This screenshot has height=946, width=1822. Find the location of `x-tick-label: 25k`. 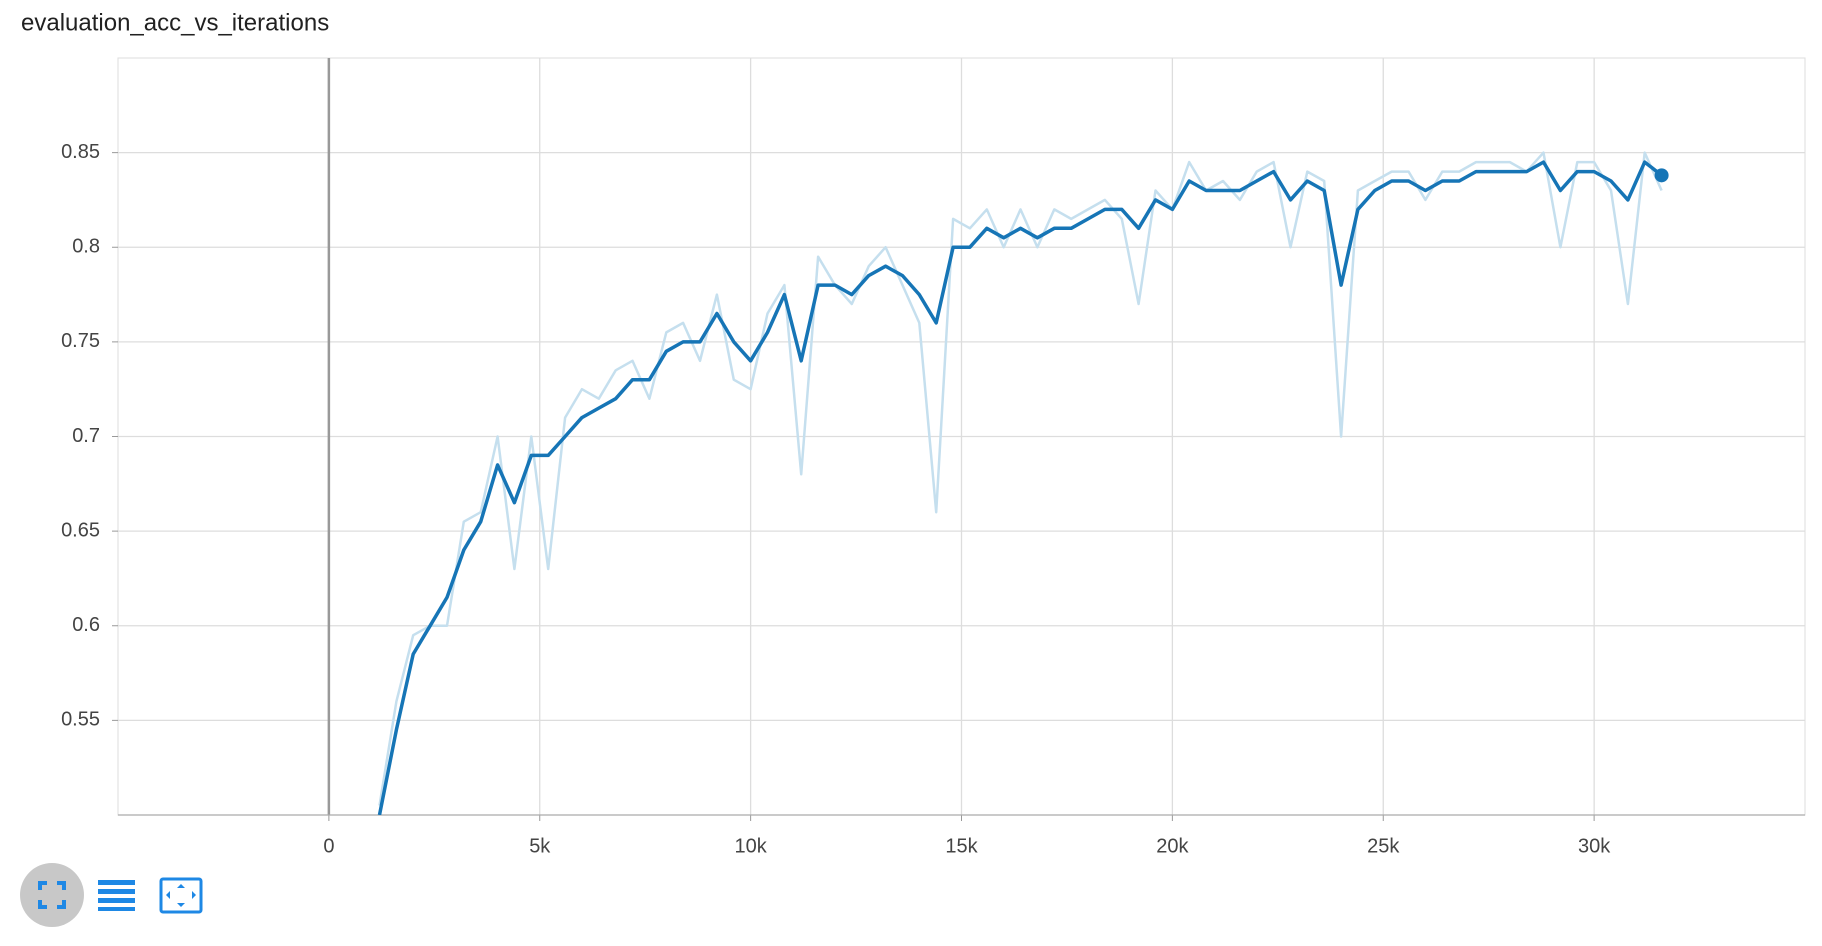

x-tick-label: 25k is located at coordinates (1383, 846).